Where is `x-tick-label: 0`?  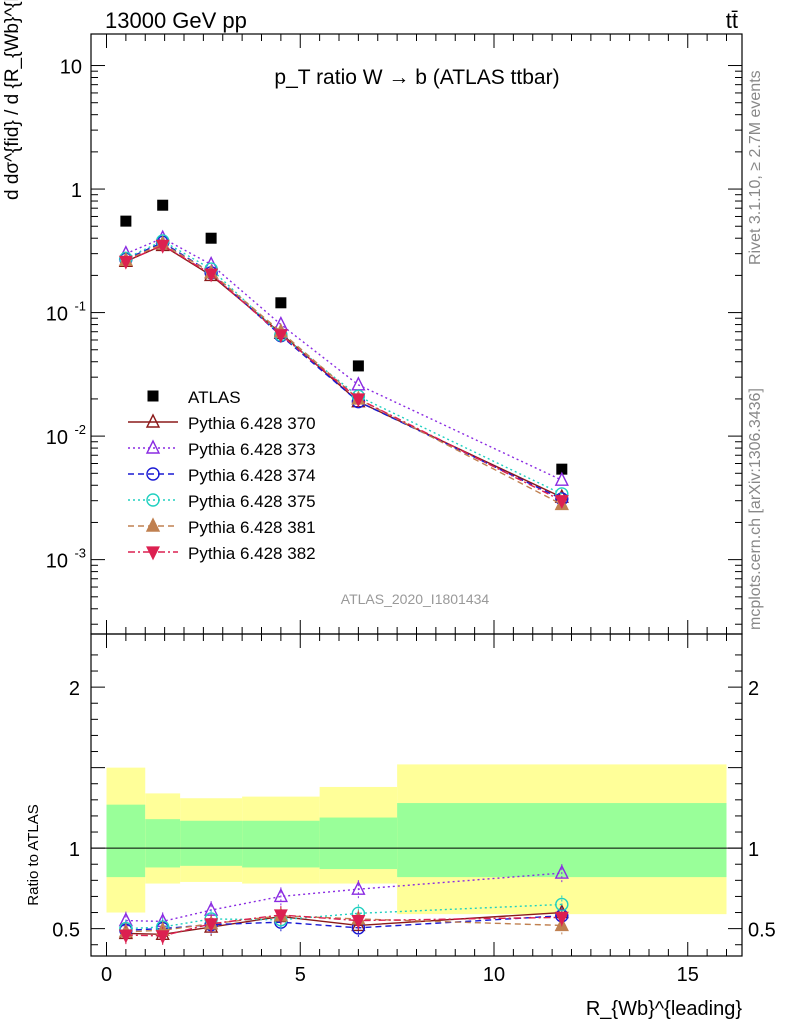
x-tick-label: 0 is located at coordinates (106, 975).